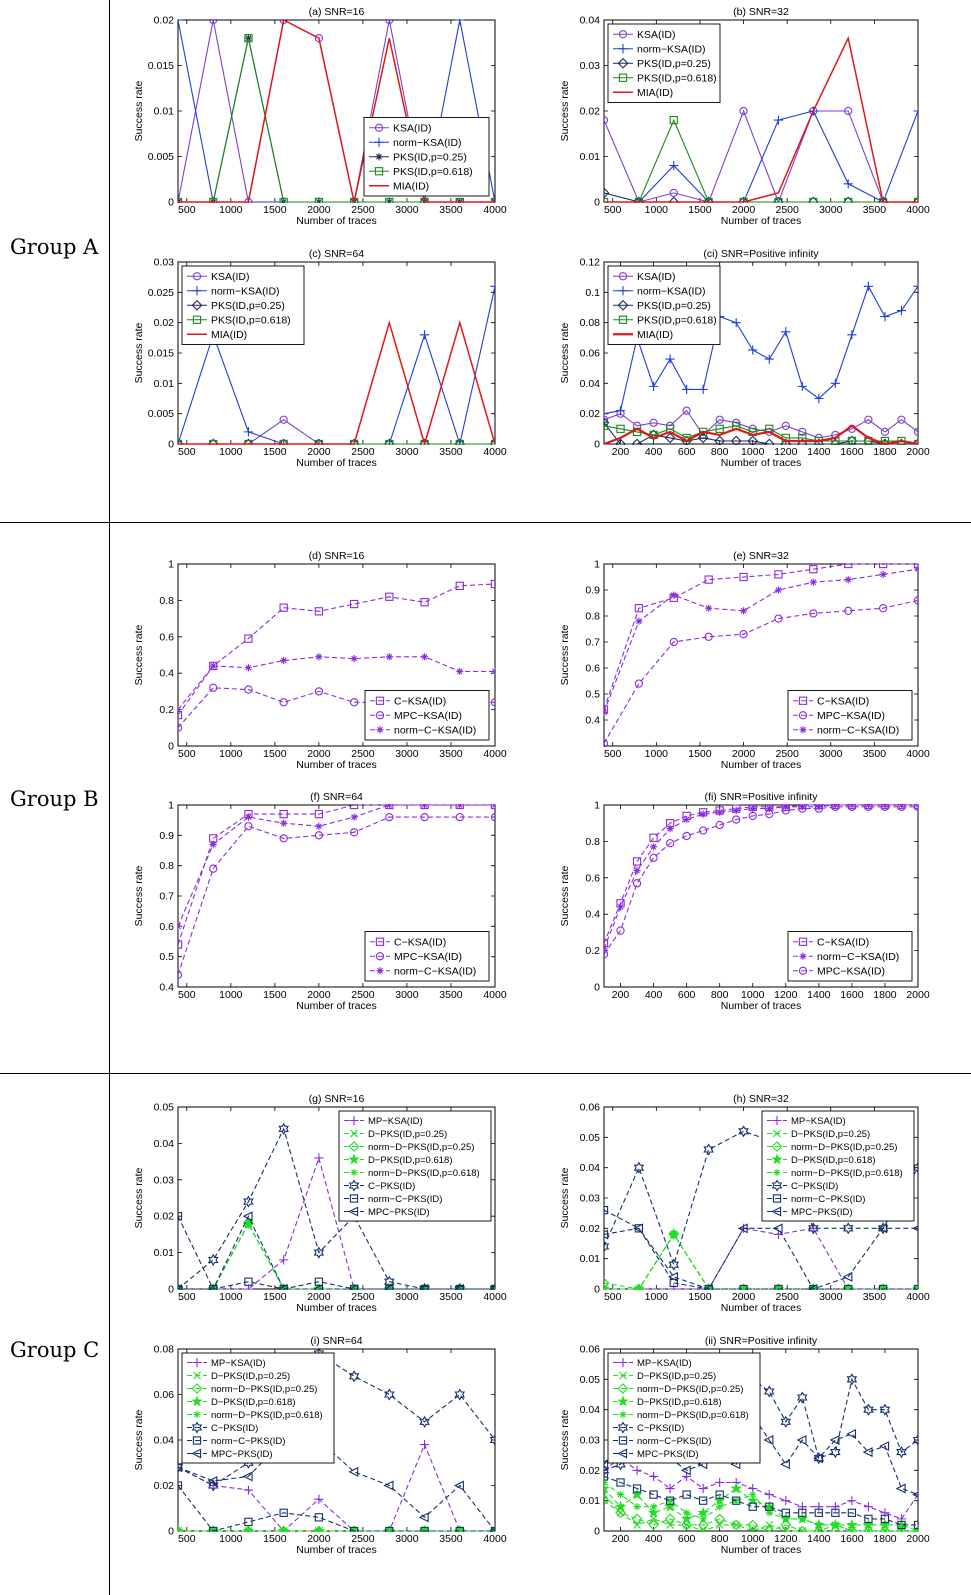  Describe the element at coordinates (852, 1539) in the screenshot. I see `x-tick-label: 1600` at that location.